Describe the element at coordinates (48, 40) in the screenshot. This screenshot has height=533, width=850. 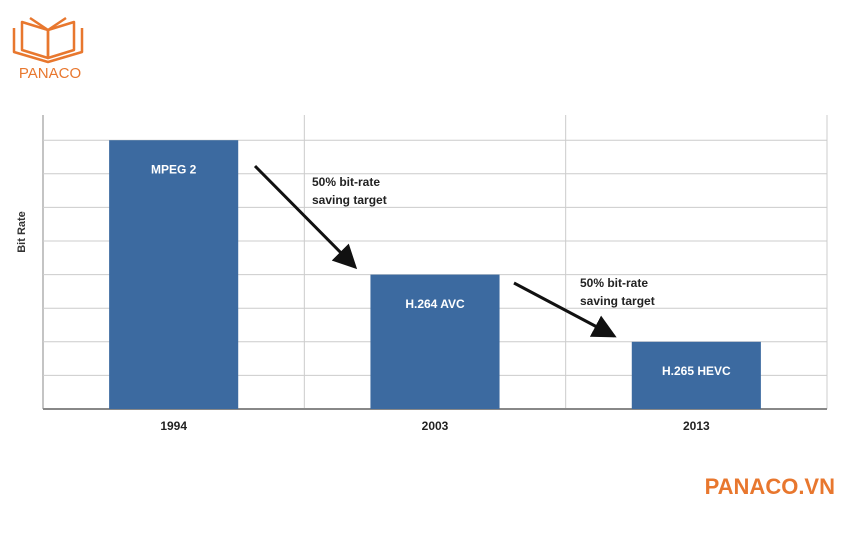
I see `logo-icon` at that location.